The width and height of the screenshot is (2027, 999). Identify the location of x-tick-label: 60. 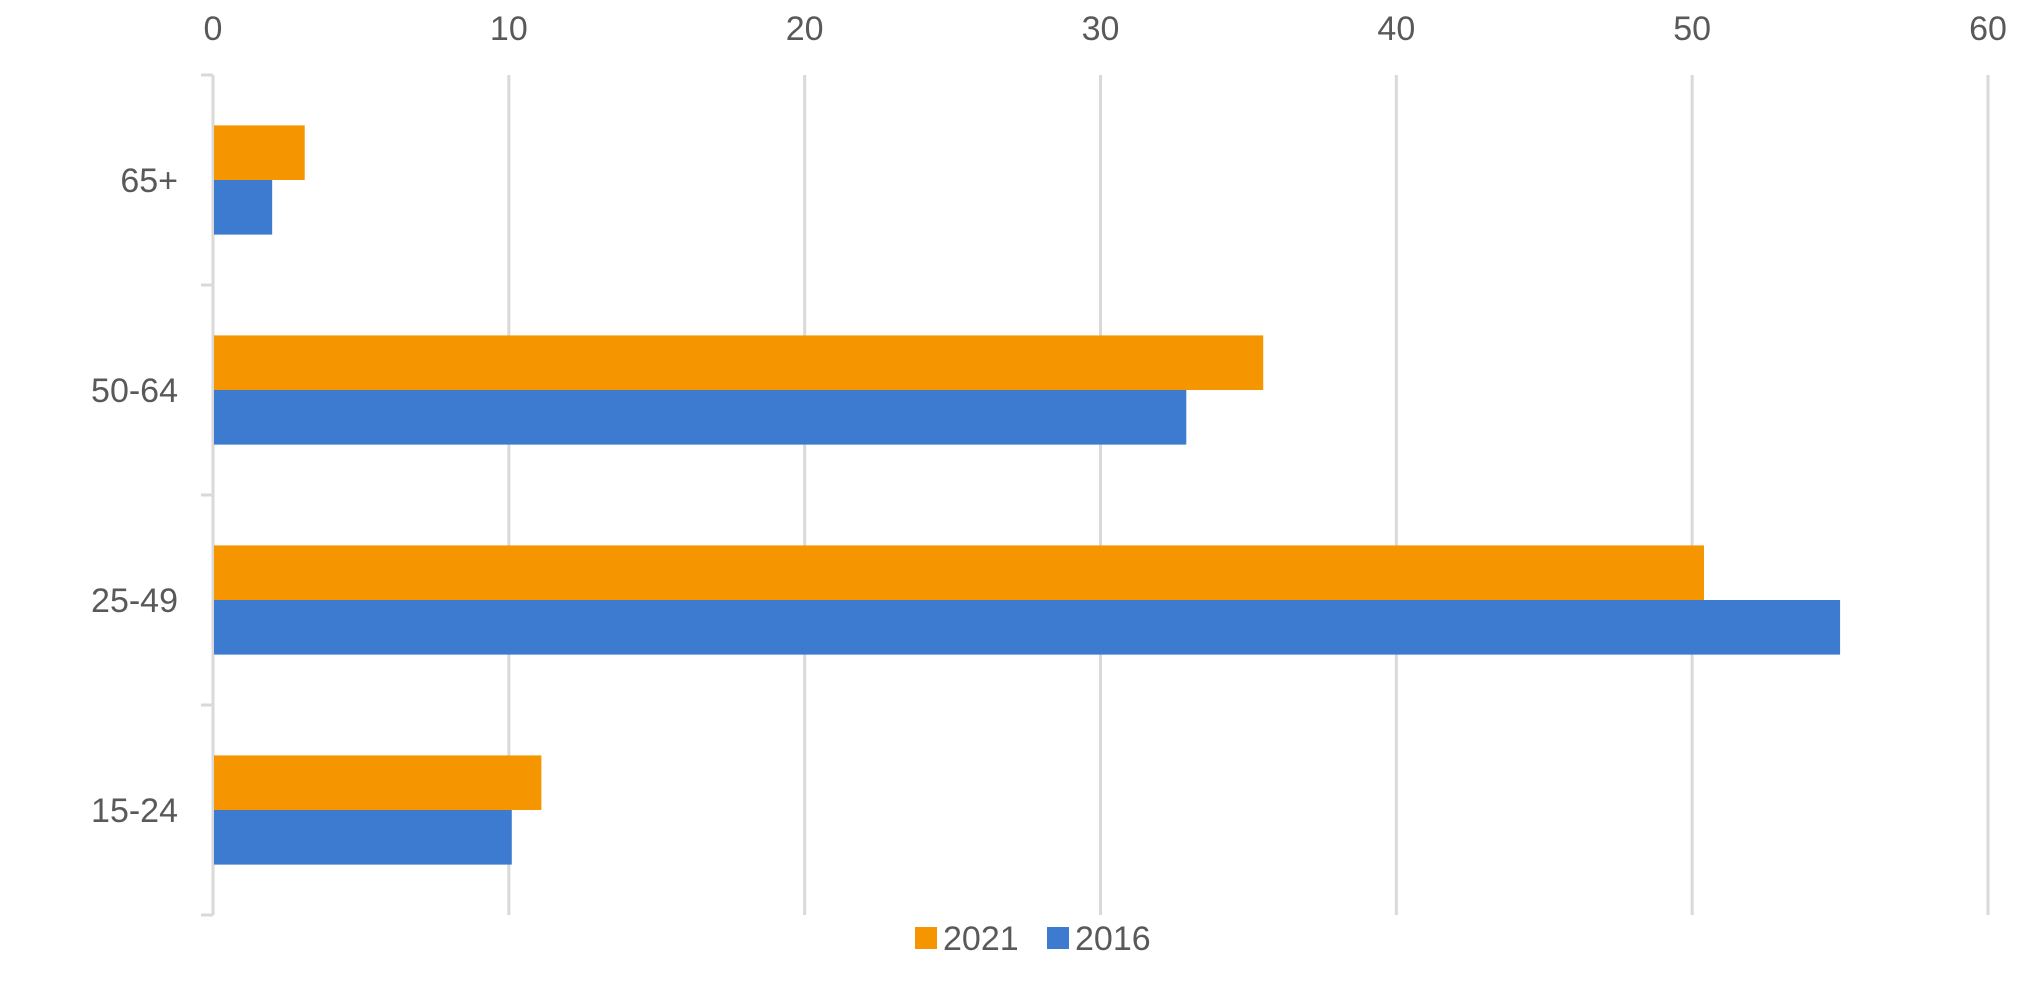
(1988, 29).